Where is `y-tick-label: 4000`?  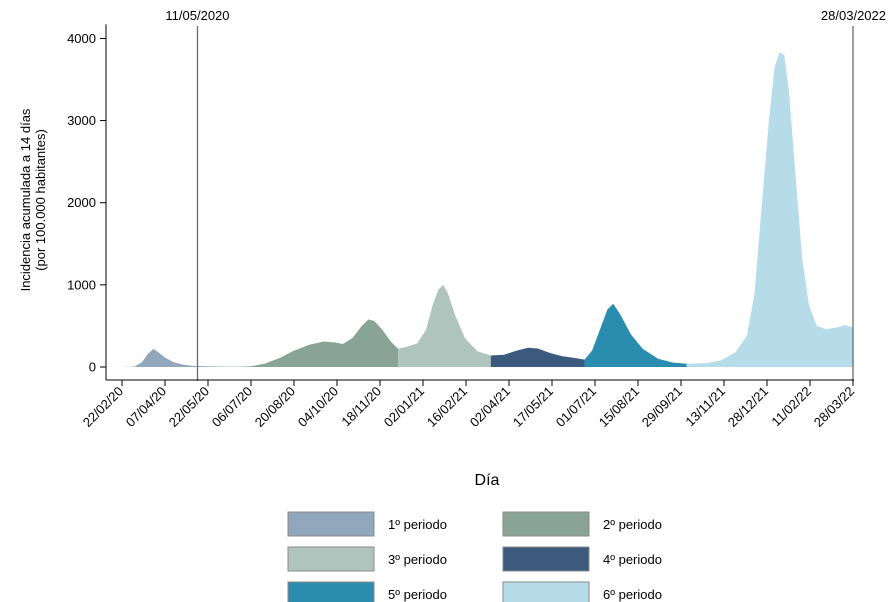
y-tick-label: 4000 is located at coordinates (81, 38).